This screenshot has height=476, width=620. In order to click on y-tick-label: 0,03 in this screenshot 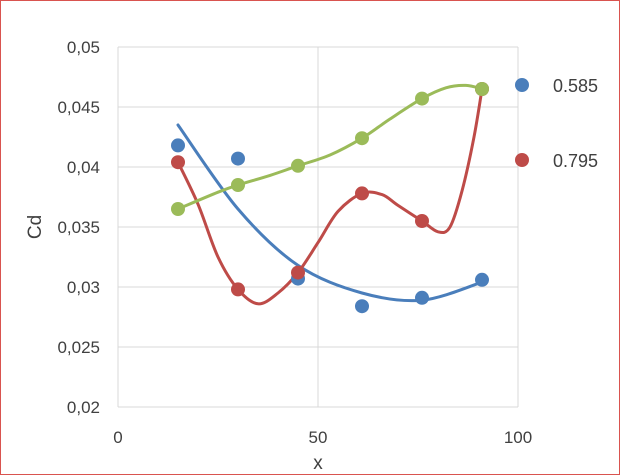, I will do `click(83, 287)`.